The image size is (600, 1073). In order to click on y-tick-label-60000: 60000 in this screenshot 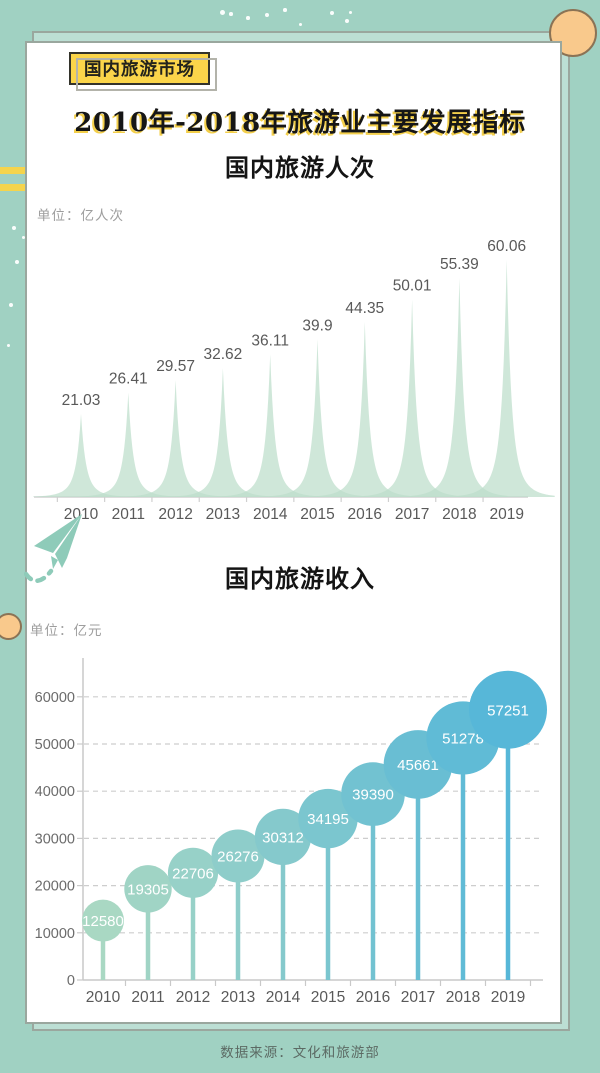, I will do `click(55, 698)`.